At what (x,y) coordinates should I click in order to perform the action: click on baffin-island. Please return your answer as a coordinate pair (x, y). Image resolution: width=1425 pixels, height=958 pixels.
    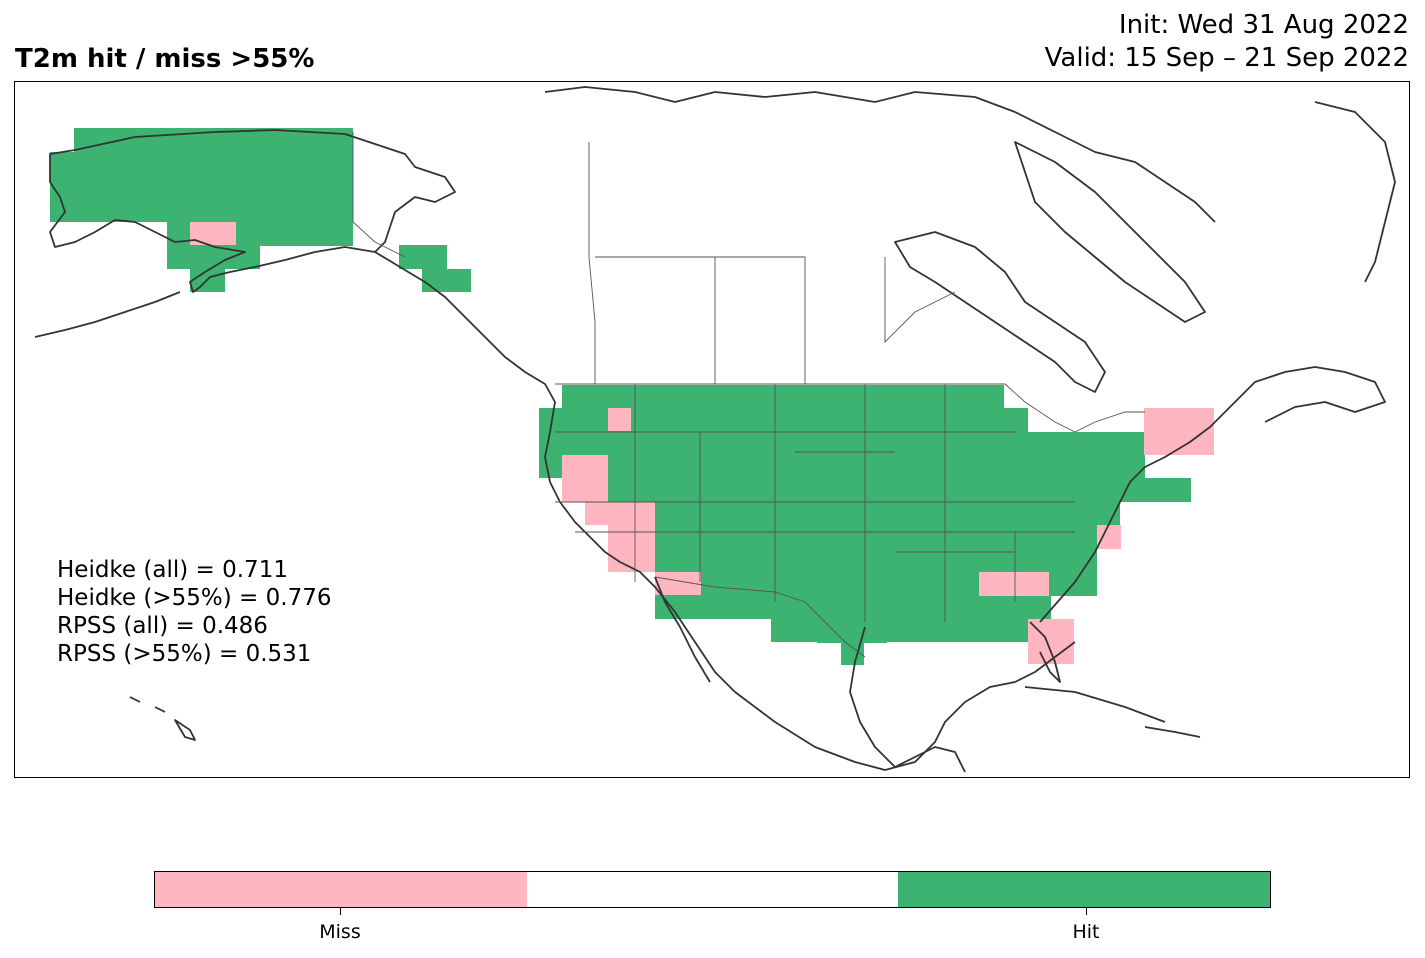
    Looking at the image, I should click on (1110, 232).